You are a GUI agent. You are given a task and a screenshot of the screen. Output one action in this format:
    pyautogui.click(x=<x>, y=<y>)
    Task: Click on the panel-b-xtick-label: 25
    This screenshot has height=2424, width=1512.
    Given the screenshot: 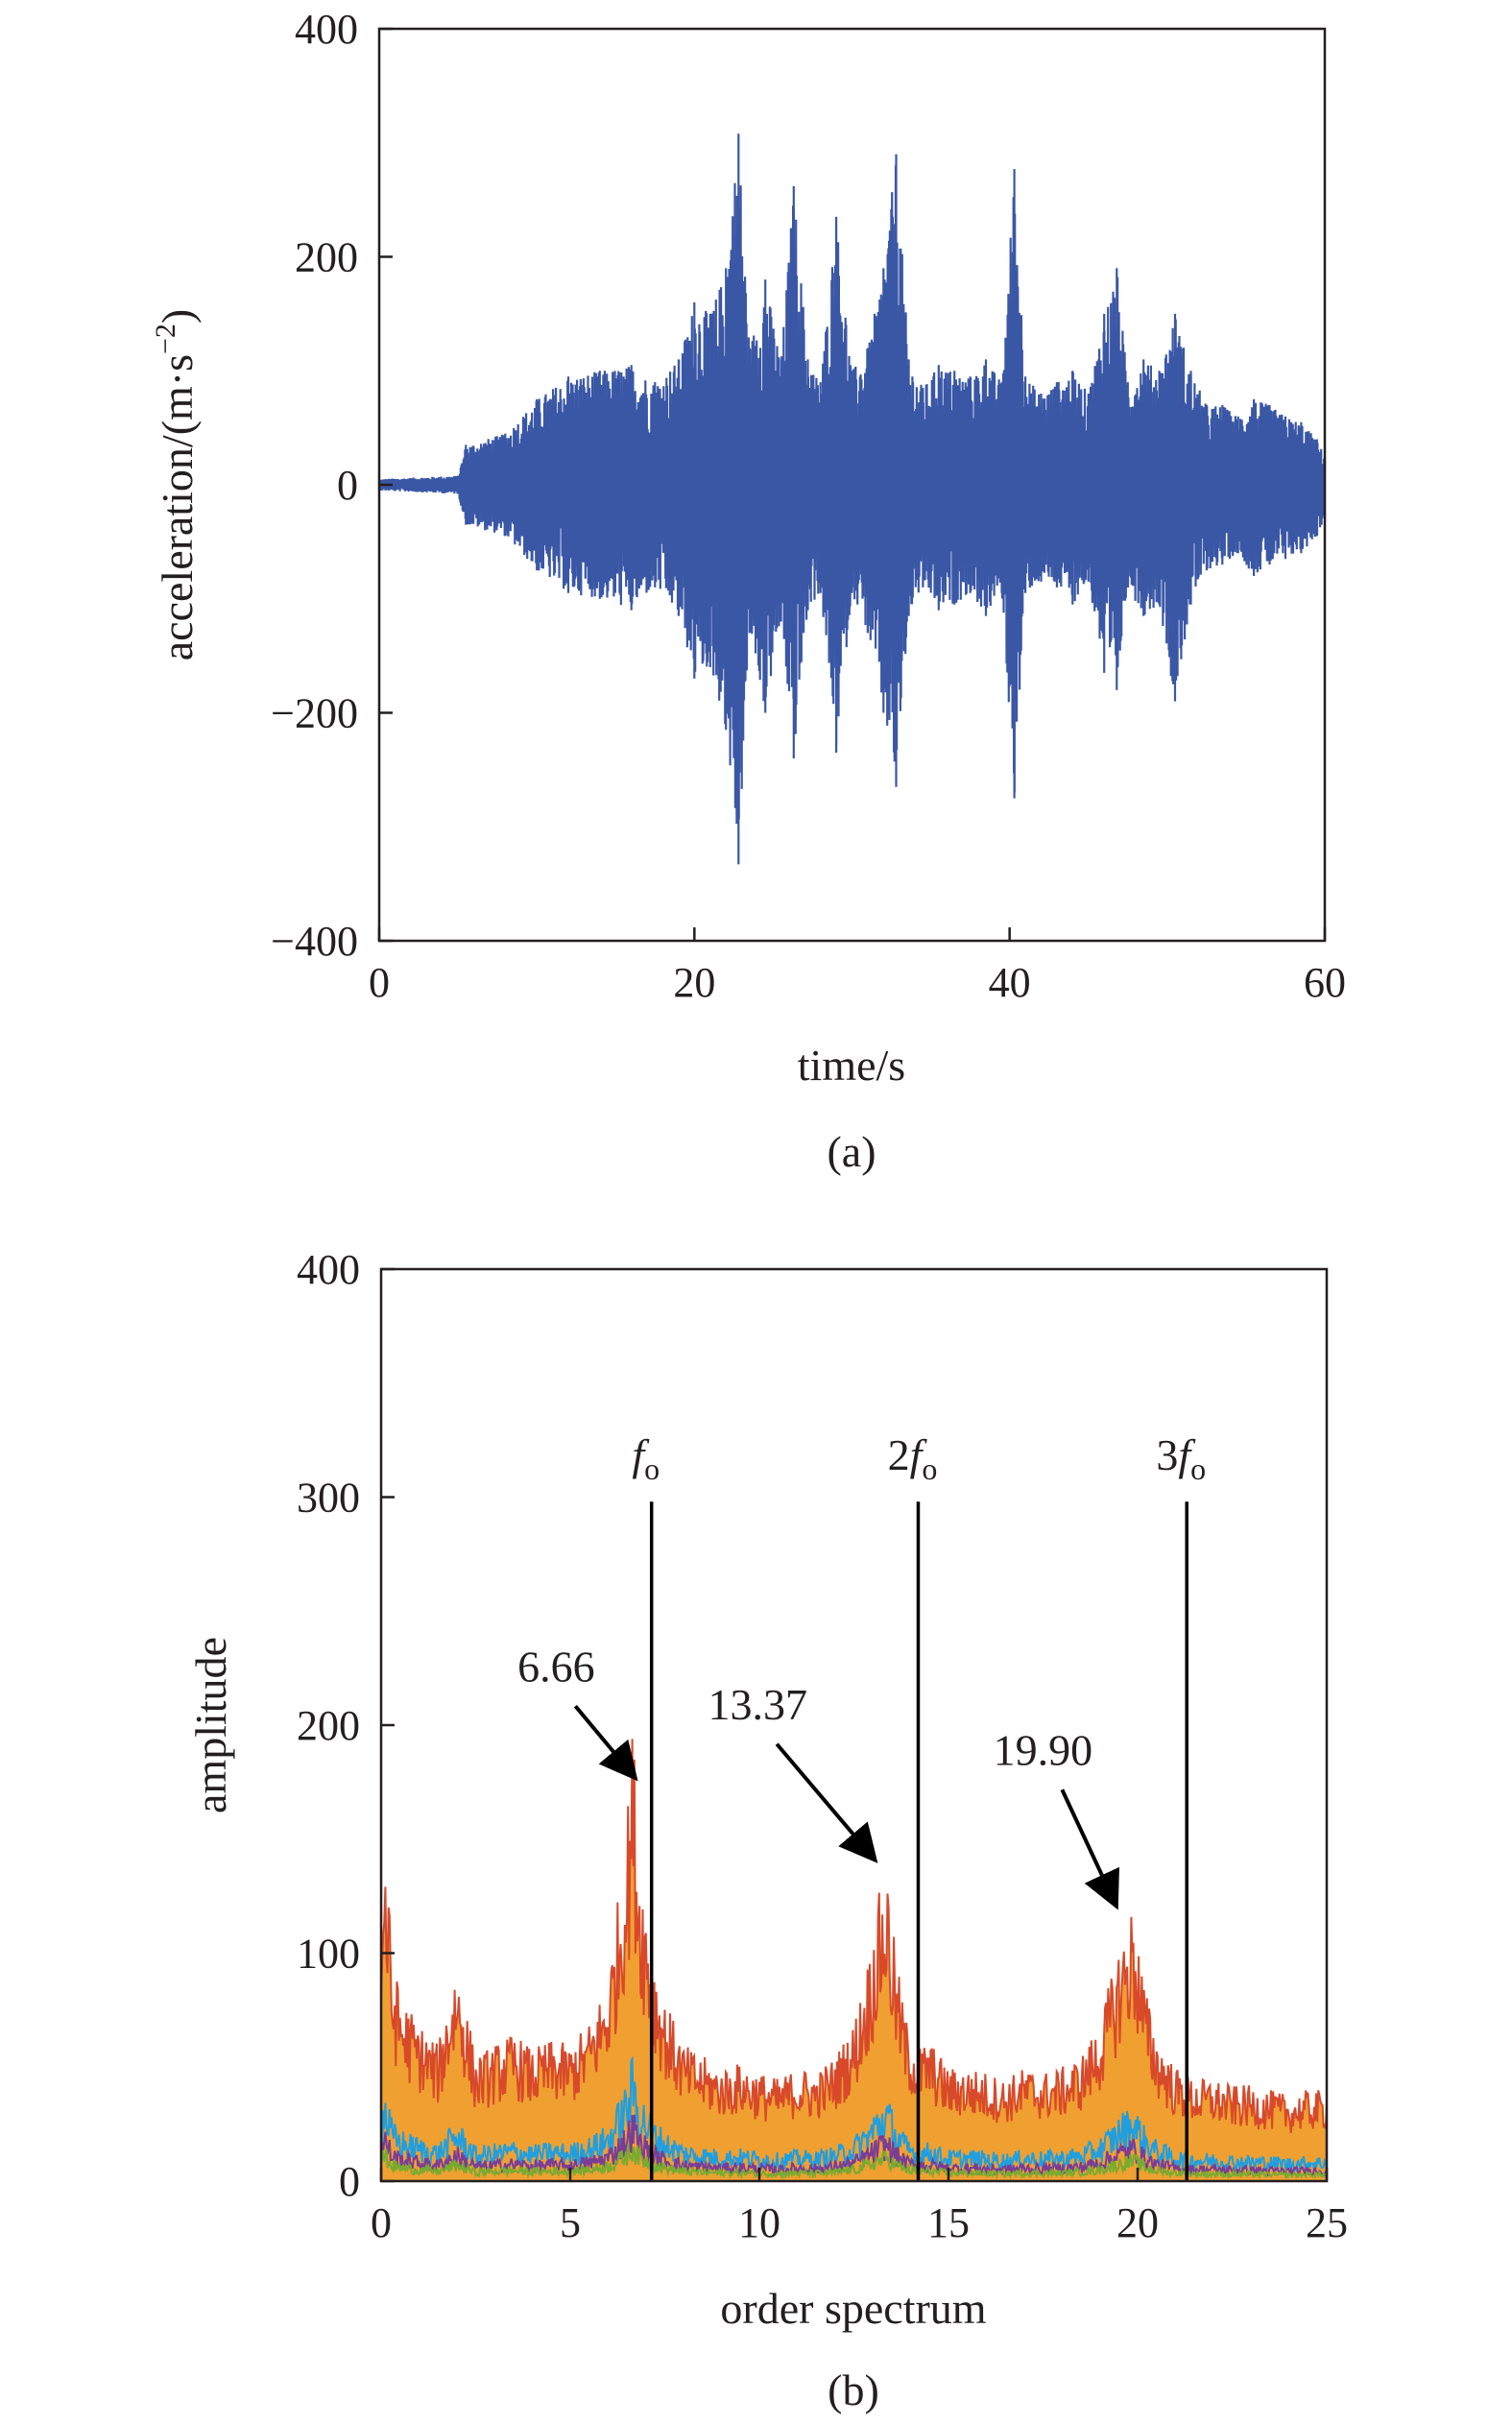 What is the action you would take?
    pyautogui.click(x=1327, y=2222)
    